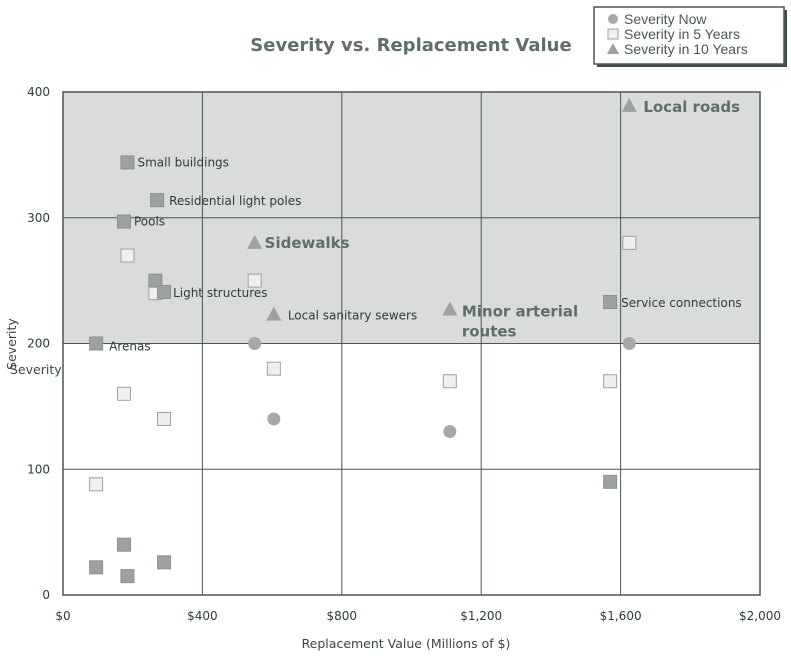  I want to click on annotation-label: routes, so click(489, 332).